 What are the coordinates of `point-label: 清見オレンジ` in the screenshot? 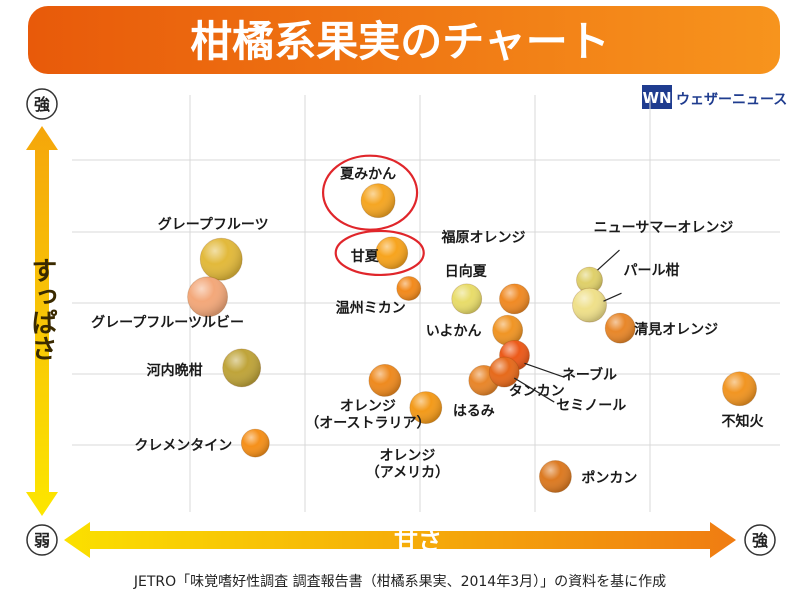 It's located at (676, 329).